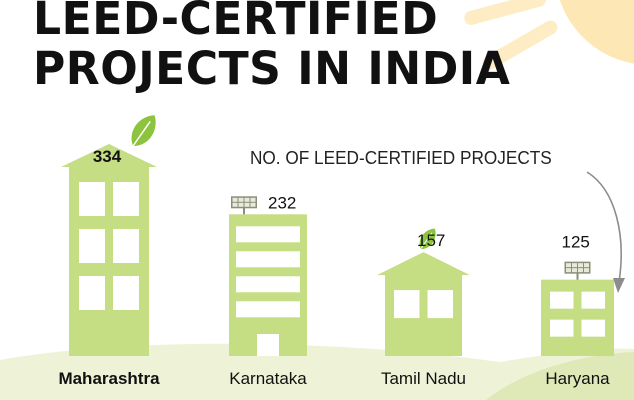 This screenshot has height=400, width=634. What do you see at coordinates (619, 285) in the screenshot?
I see `arrow-head` at bounding box center [619, 285].